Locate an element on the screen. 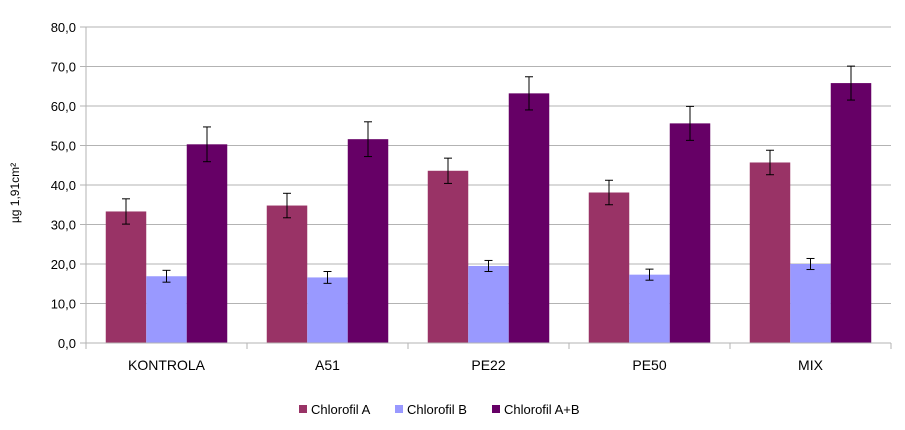 Image resolution: width=905 pixels, height=430 pixels. legend: Chlorofil A Chlorofil B Chlorofil A+B is located at coordinates (439, 409).